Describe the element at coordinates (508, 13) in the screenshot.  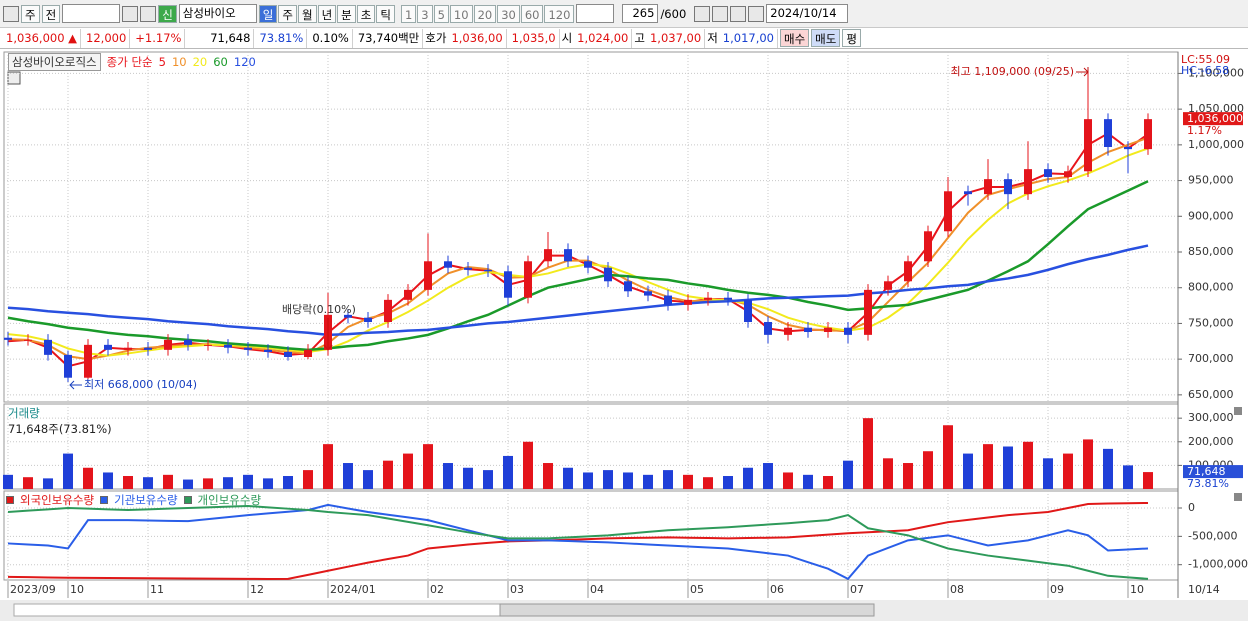
I see `interval-button: 30` at that location.